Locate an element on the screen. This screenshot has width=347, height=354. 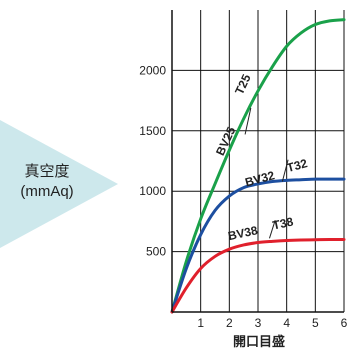
y-axis-label-line2: (mmAq) is located at coordinates (46, 191).